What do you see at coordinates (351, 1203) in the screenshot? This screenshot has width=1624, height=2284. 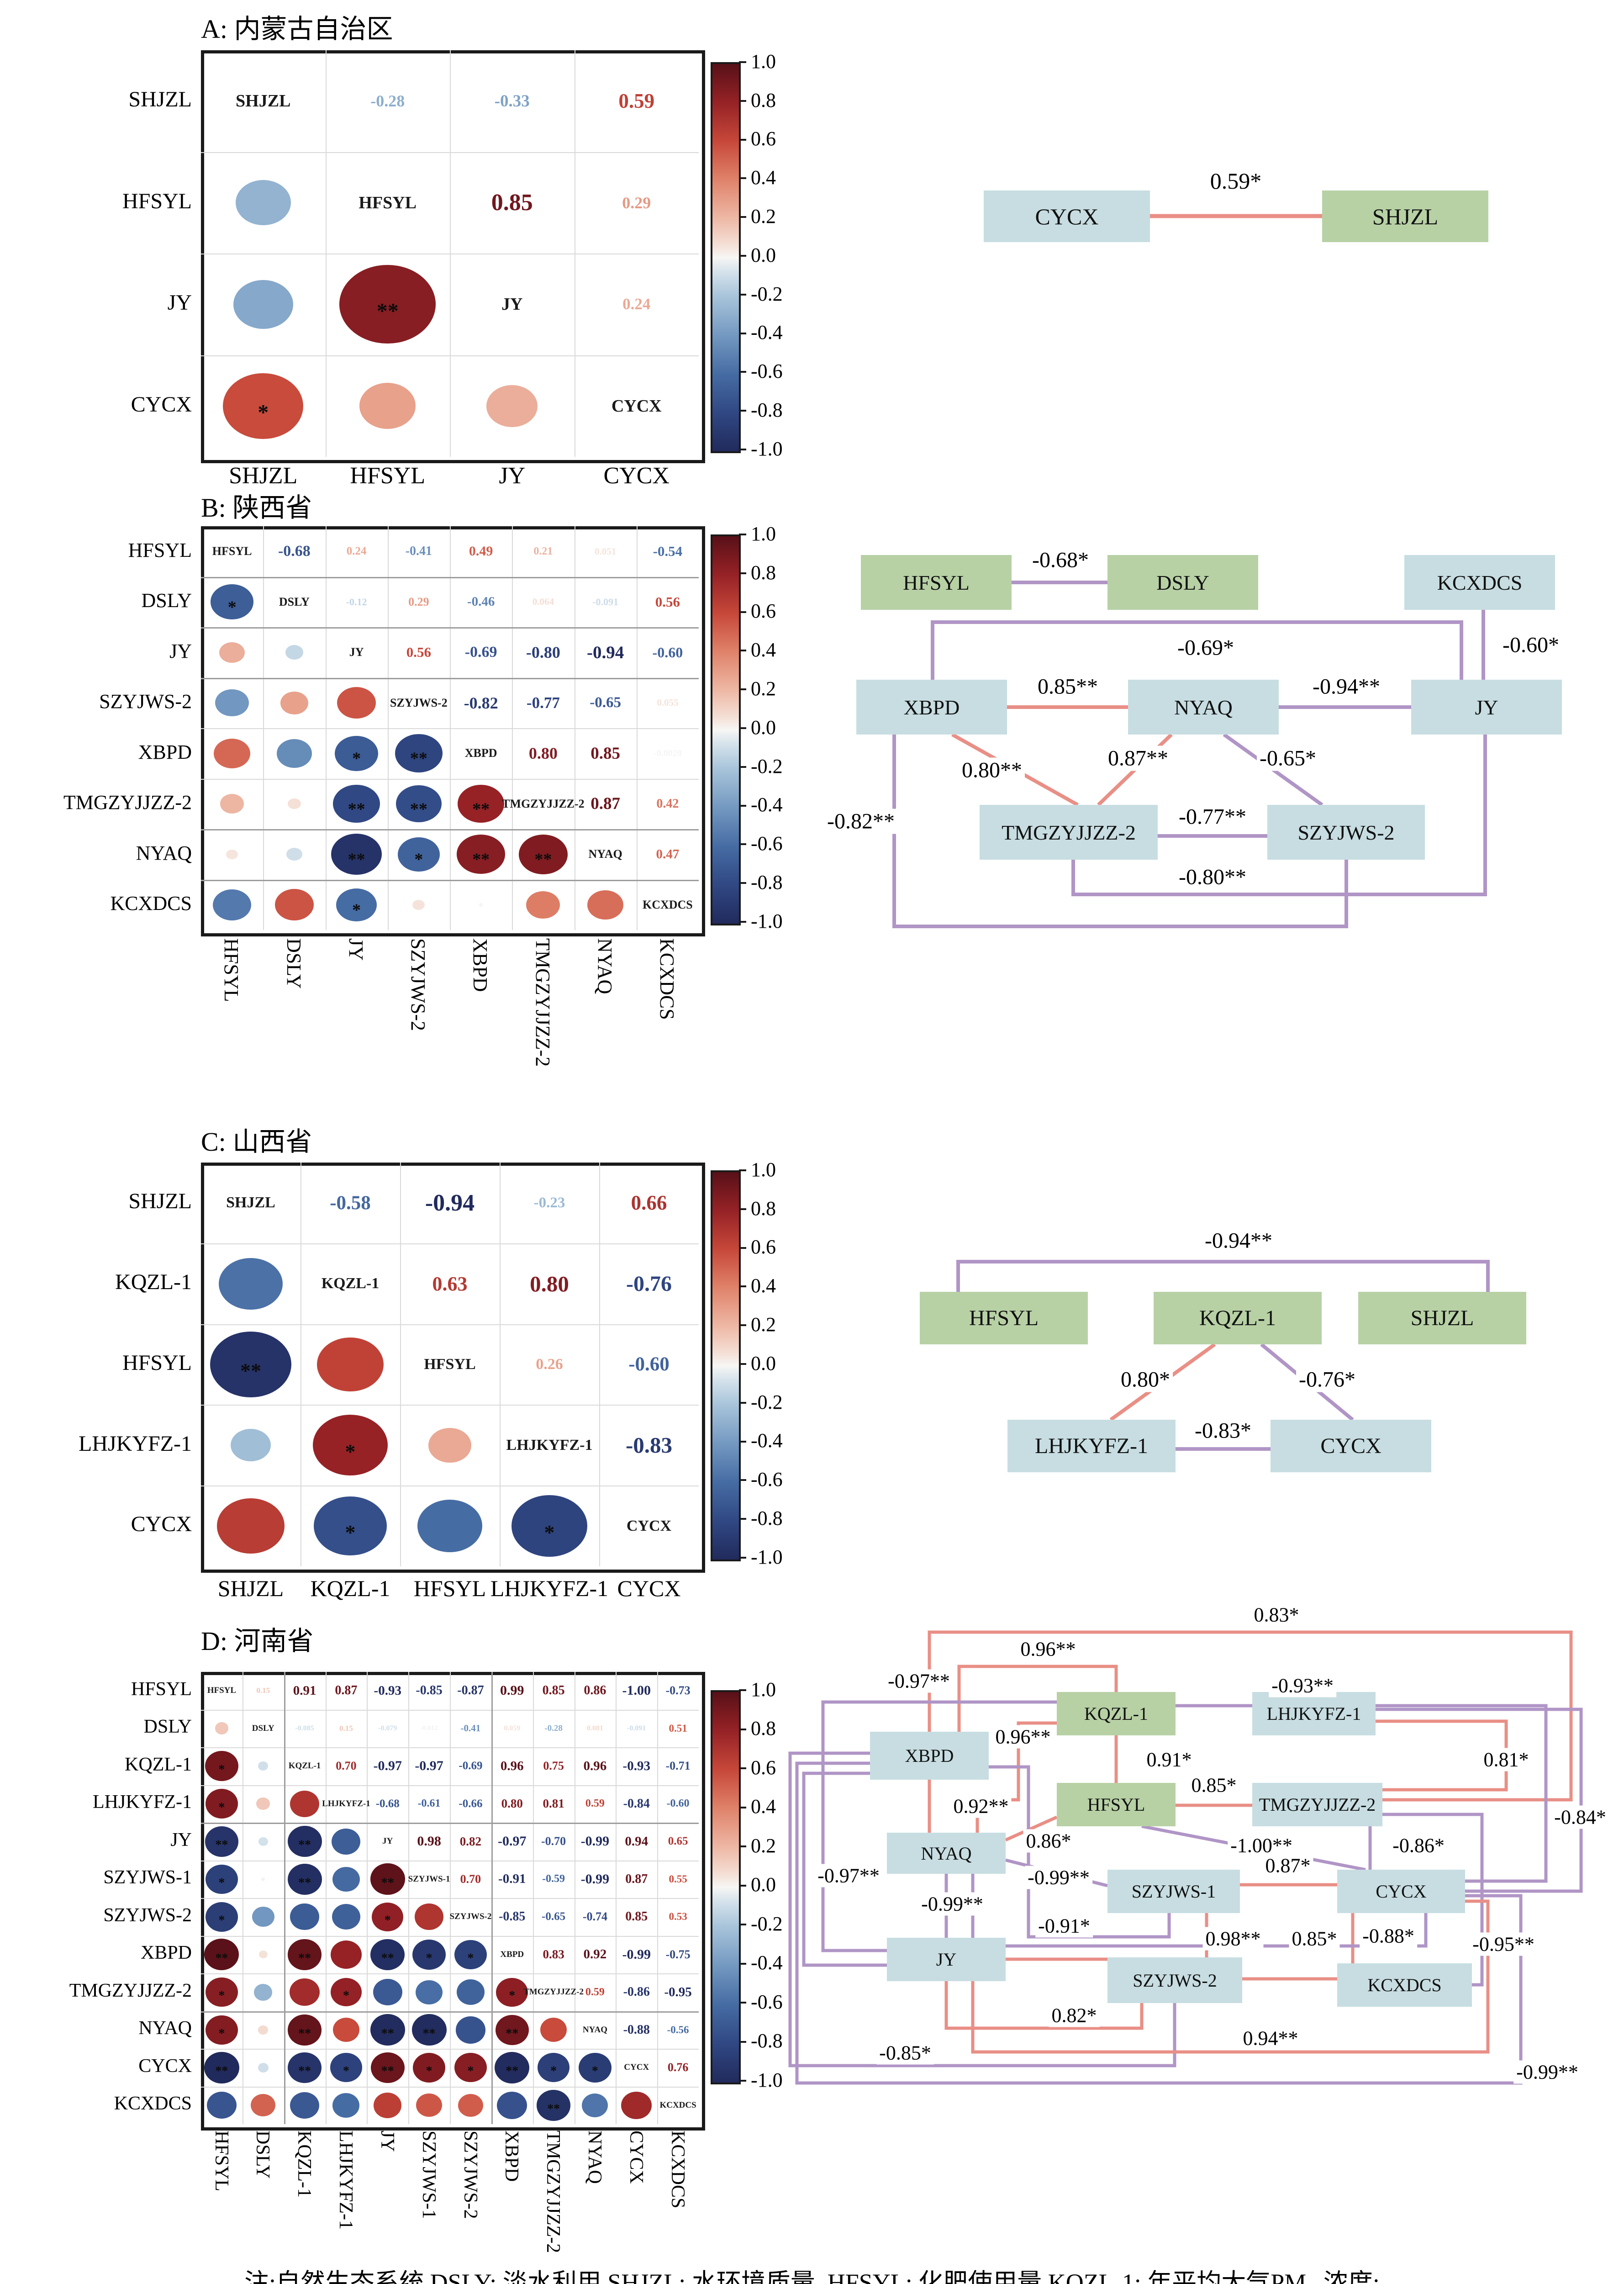 I see `matrix-value-cell: -0.58` at bounding box center [351, 1203].